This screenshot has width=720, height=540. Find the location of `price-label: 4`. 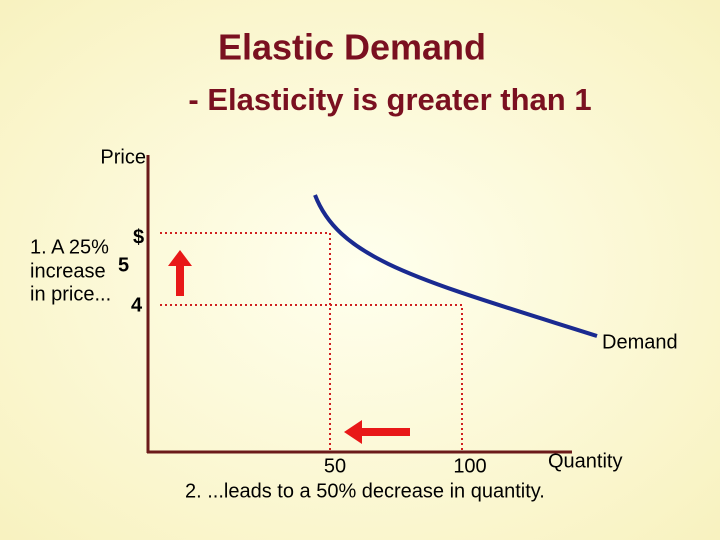

price-label: 4 is located at coordinates (137, 305).